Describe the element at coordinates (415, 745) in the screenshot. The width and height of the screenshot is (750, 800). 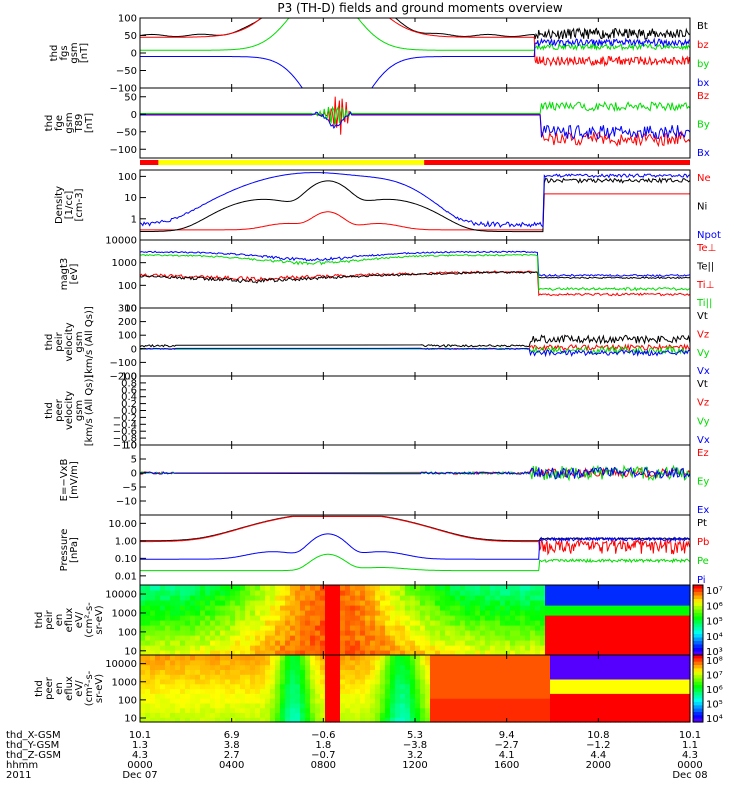
I see `axis-row-value: −3.8` at that location.